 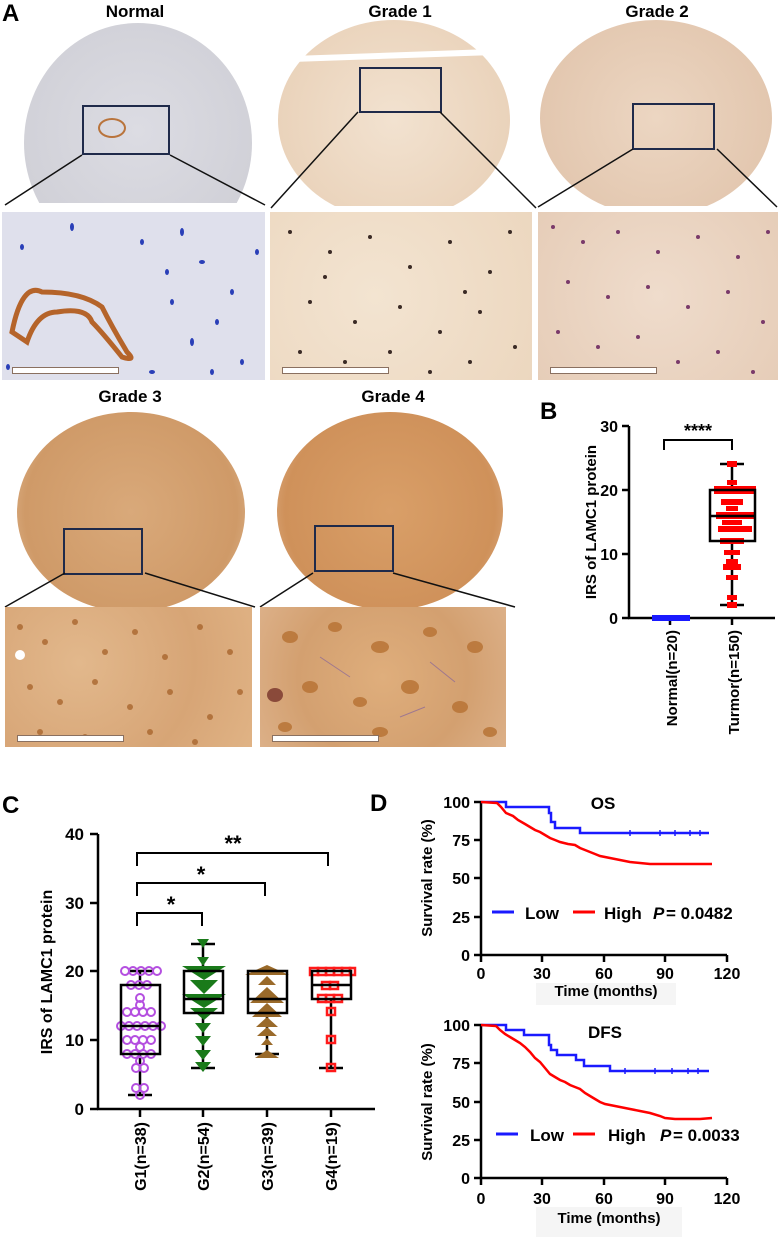 I want to click on panel-letter-a: A, so click(x=11, y=13).